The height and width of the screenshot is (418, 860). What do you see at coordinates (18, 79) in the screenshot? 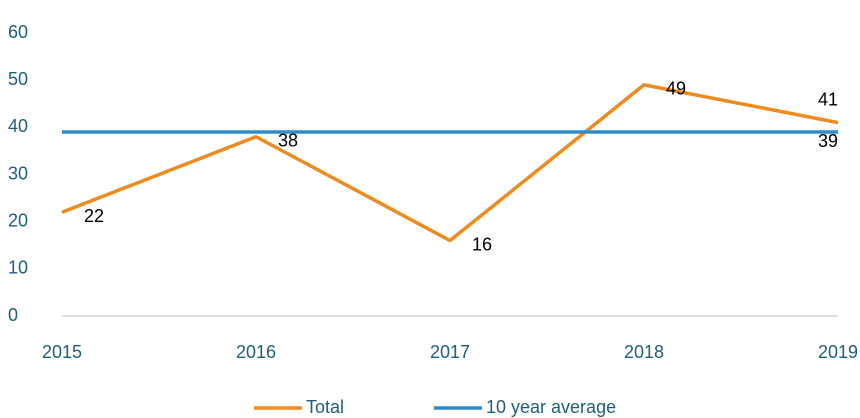
I see `y-tick-label: 50` at bounding box center [18, 79].